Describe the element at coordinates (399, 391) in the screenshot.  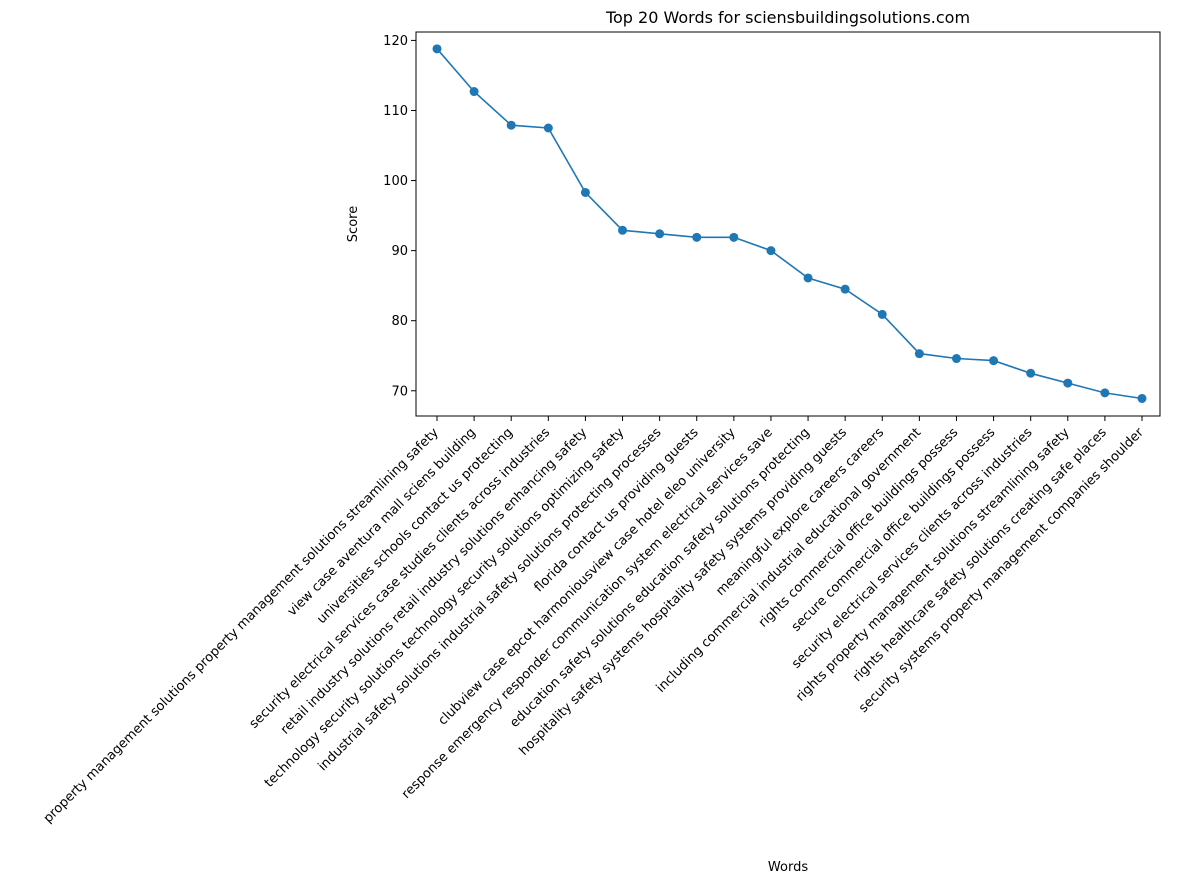
I see `y-tick-label: 70` at that location.